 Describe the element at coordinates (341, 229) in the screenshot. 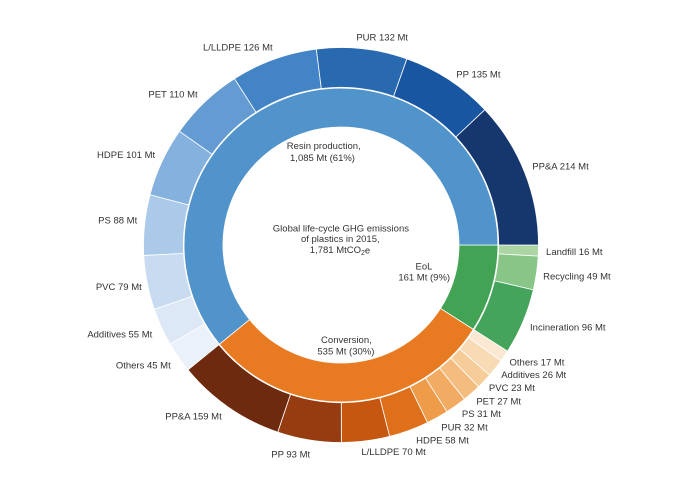

I see `svg-text:Global life-cycle GHG emission: Global life-cycle GHG emissions` at that location.